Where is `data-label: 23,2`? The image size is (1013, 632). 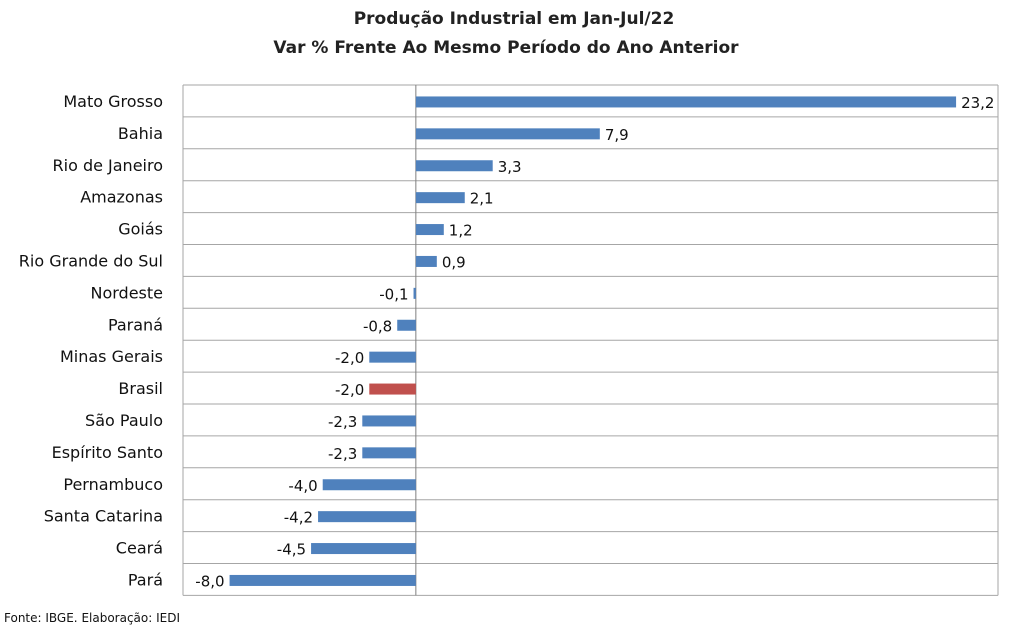 data-label: 23,2 is located at coordinates (977, 103).